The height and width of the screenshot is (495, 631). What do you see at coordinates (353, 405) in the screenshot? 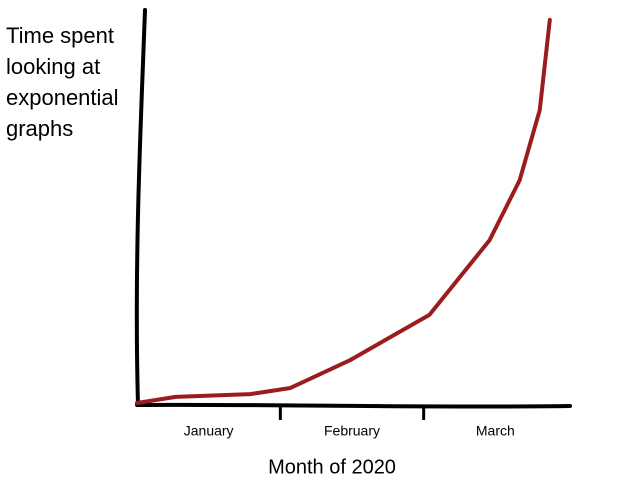
I see `x-axis` at bounding box center [353, 405].